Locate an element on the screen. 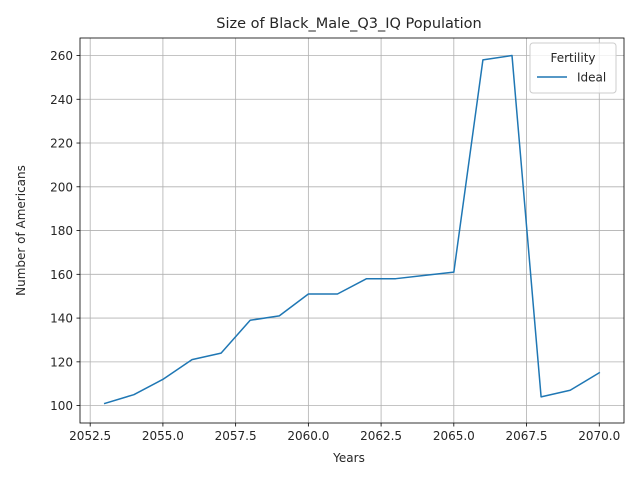 This screenshot has height=480, width=640. y-tick-label: 140 is located at coordinates (61, 319).